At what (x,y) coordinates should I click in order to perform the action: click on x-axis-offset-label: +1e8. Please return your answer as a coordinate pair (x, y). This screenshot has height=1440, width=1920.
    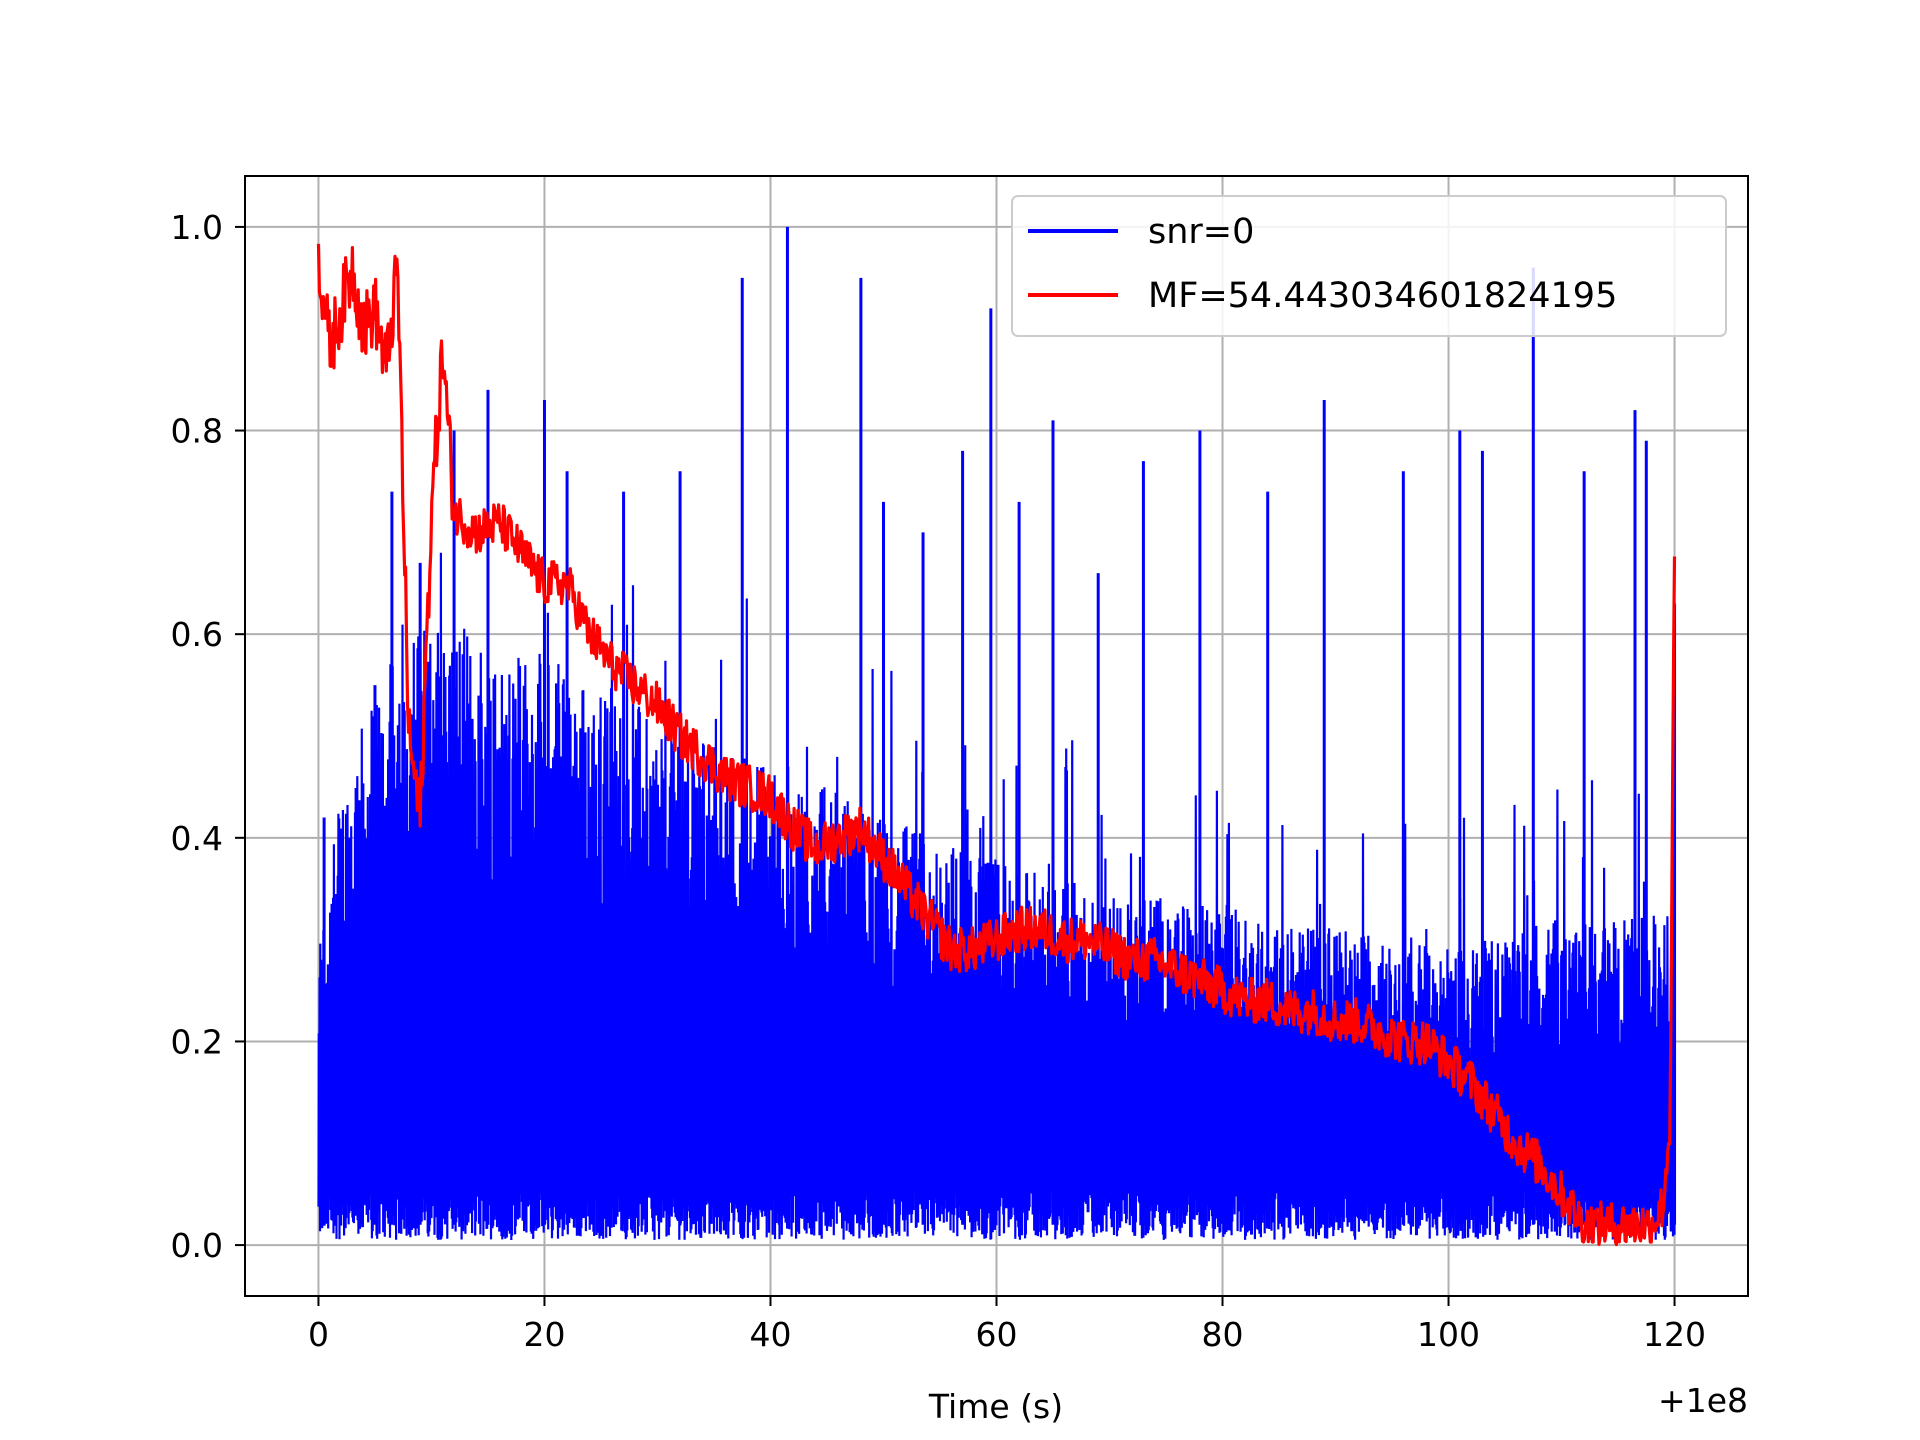
    Looking at the image, I should click on (1703, 1400).